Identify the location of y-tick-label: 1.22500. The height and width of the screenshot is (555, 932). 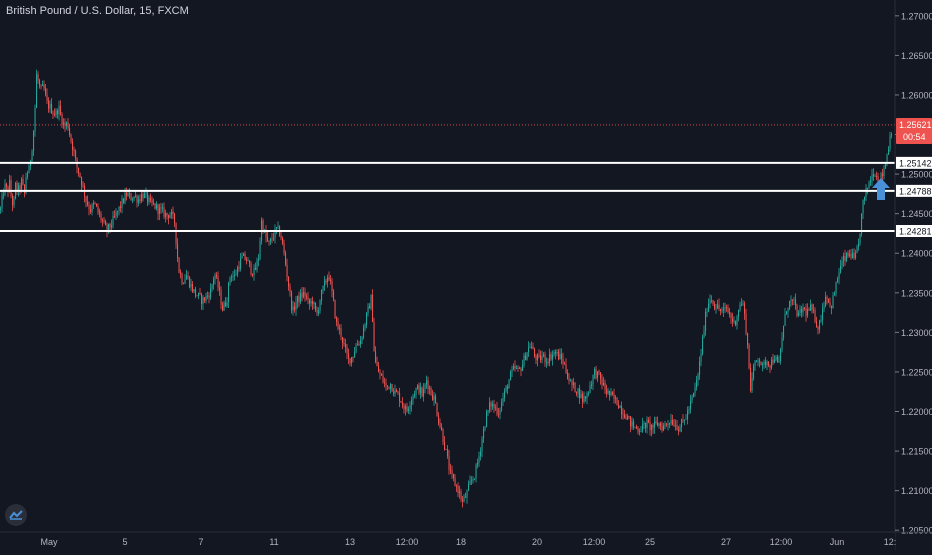
(916, 372).